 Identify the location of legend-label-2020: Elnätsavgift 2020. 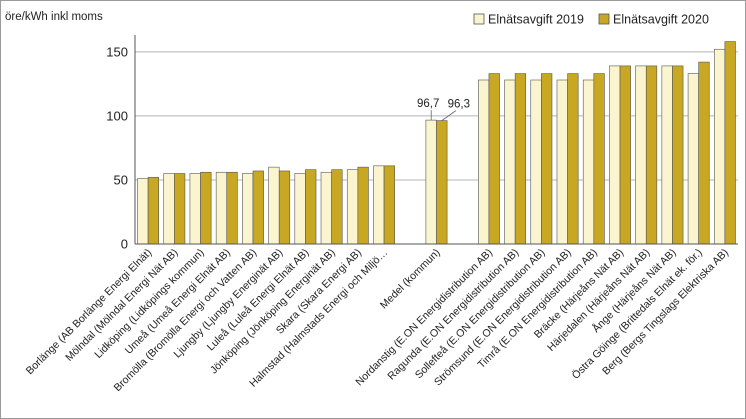
(661, 20).